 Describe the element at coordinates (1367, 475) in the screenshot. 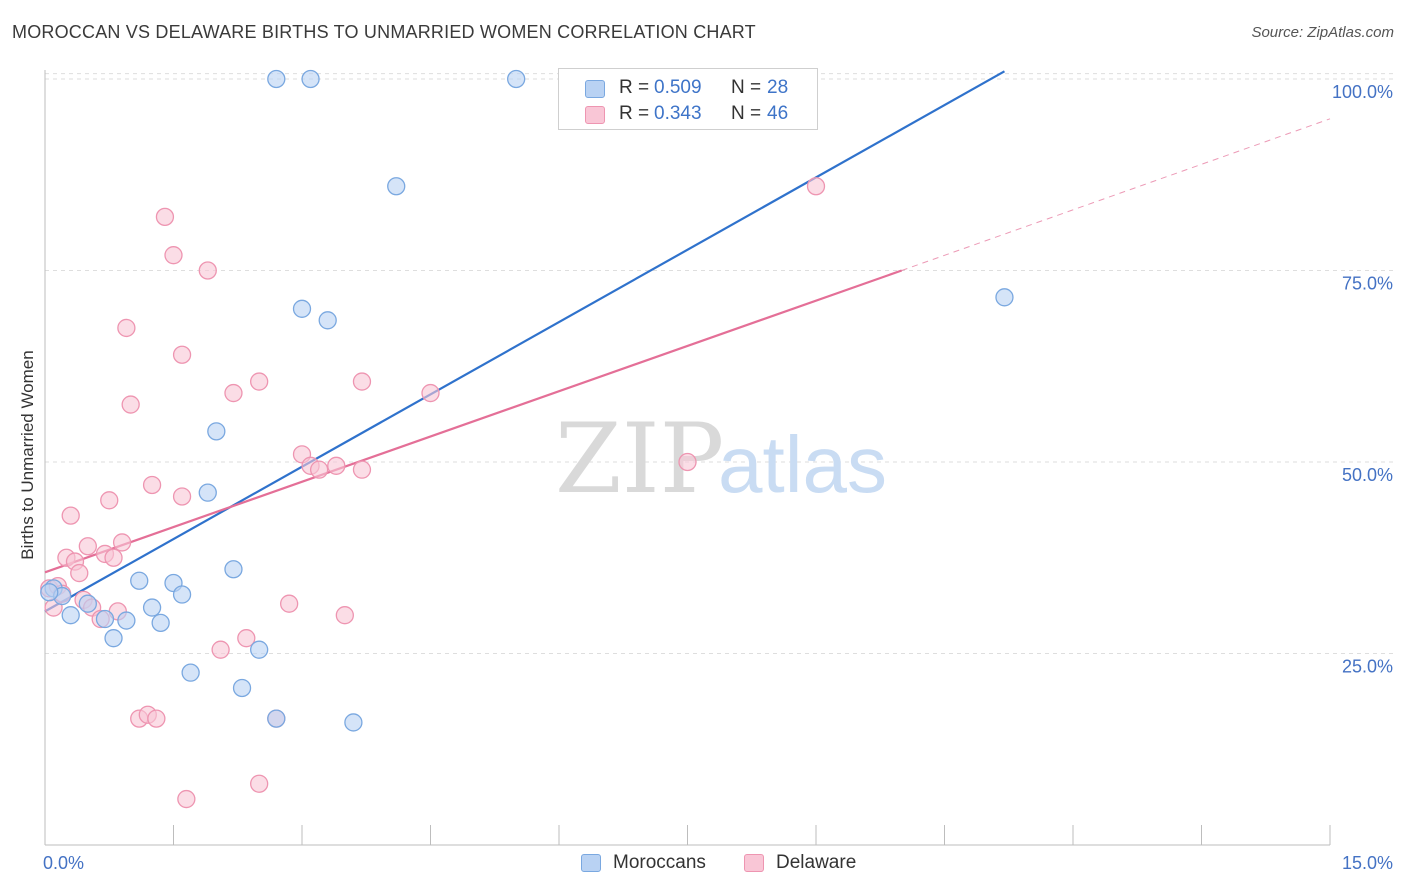

I see `y-tick-label: 50.0%` at that location.